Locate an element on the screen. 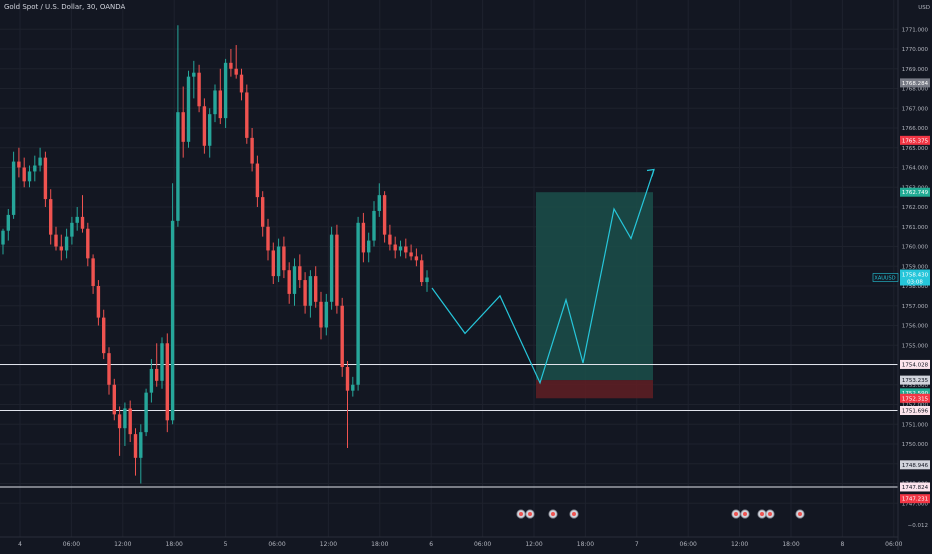 The width and height of the screenshot is (932, 554). time-tick-label: 06:00 is located at coordinates (71, 544).